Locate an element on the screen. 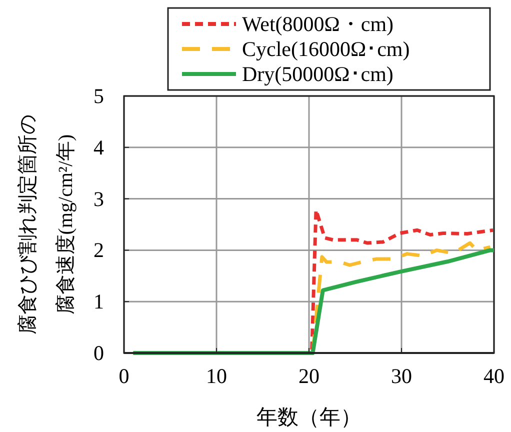 This screenshot has height=432, width=511. x-tick-label: 0 is located at coordinates (124, 376).